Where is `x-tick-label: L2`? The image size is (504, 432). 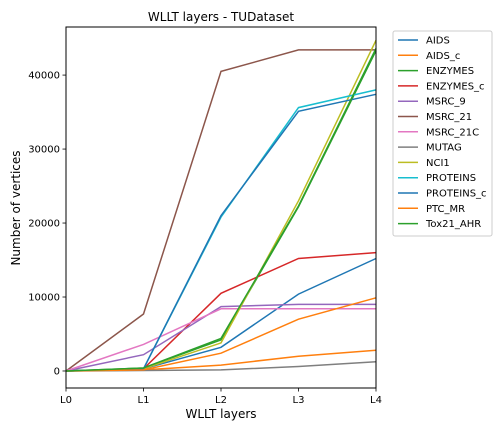 x-tick-label: L2 is located at coordinates (221, 400).